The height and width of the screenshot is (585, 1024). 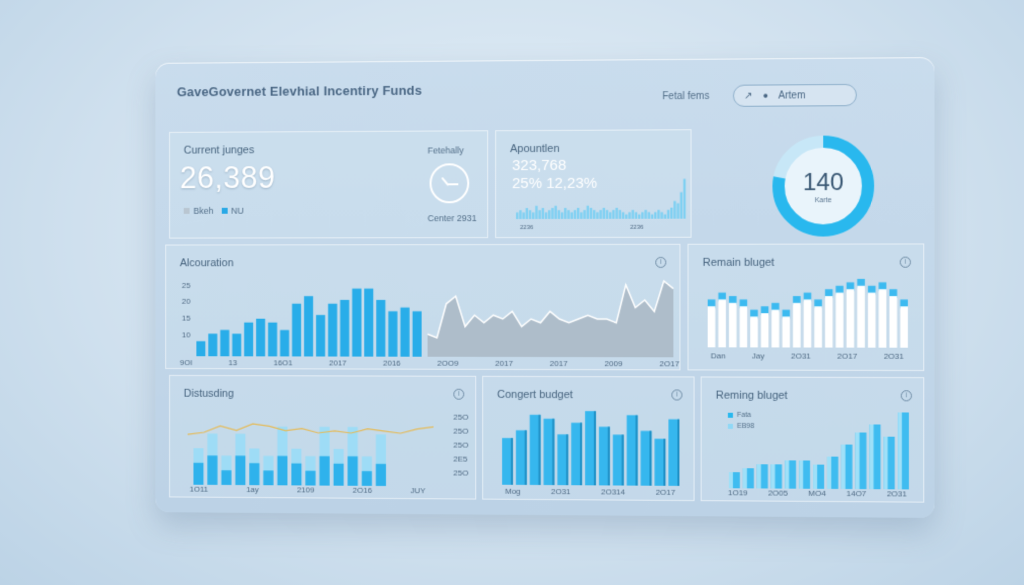 What do you see at coordinates (795, 95) in the screenshot?
I see `header-button: ↗ ● Artem` at bounding box center [795, 95].